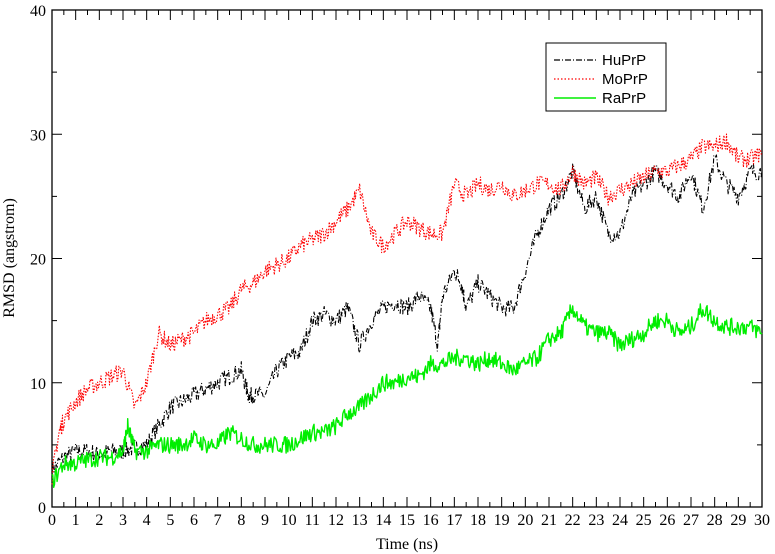 The height and width of the screenshot is (554, 775). I want to click on x-tick-label: 28, so click(715, 520).